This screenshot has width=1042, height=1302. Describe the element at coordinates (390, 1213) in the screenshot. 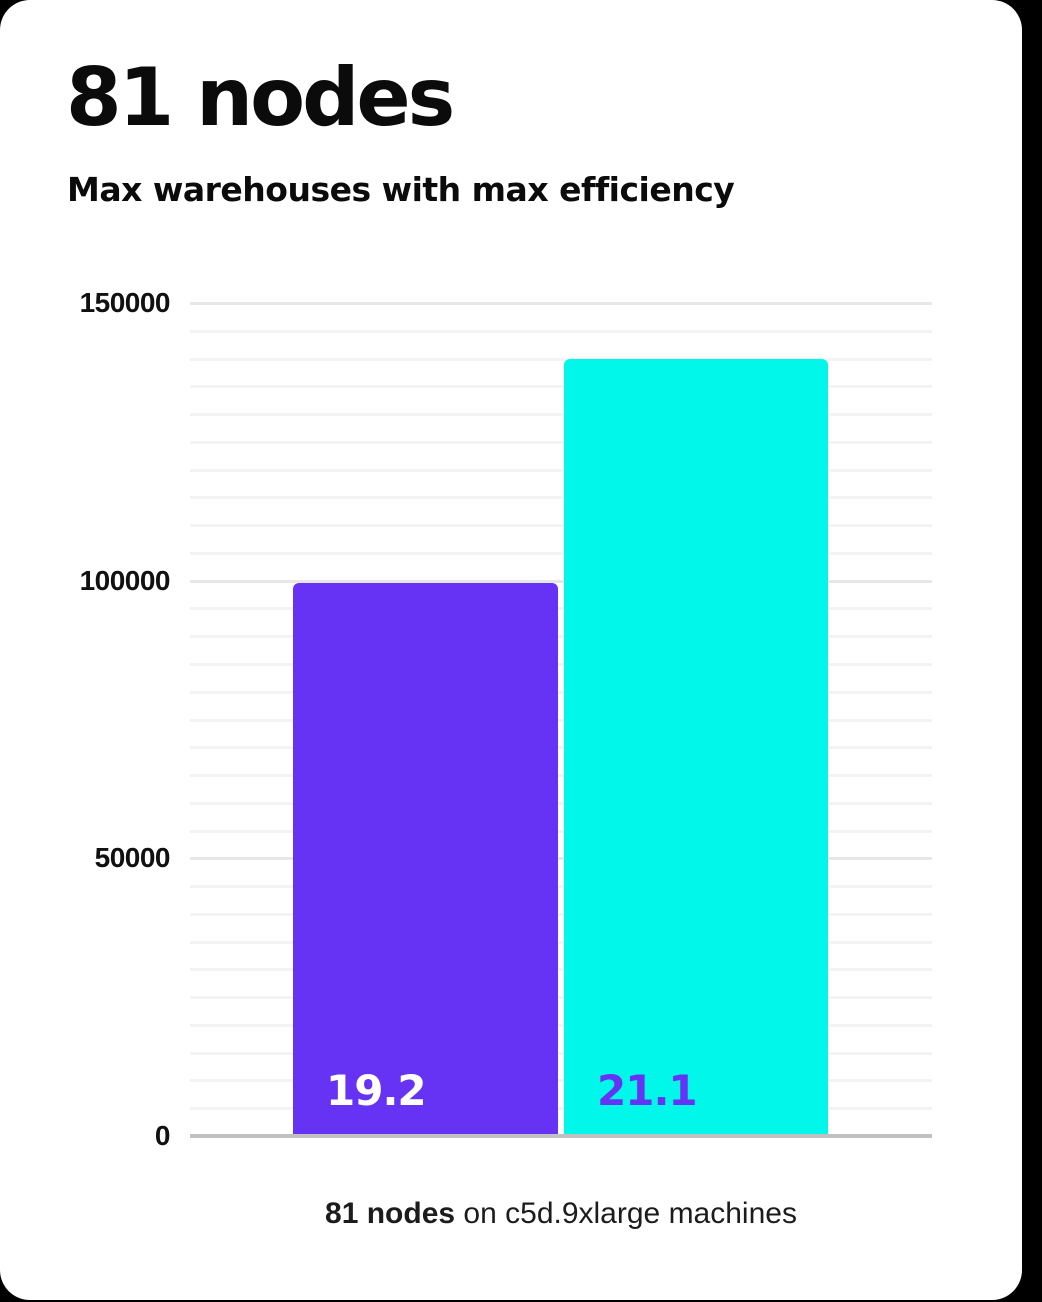

I see `caption-bold-text: 81 nodes` at that location.